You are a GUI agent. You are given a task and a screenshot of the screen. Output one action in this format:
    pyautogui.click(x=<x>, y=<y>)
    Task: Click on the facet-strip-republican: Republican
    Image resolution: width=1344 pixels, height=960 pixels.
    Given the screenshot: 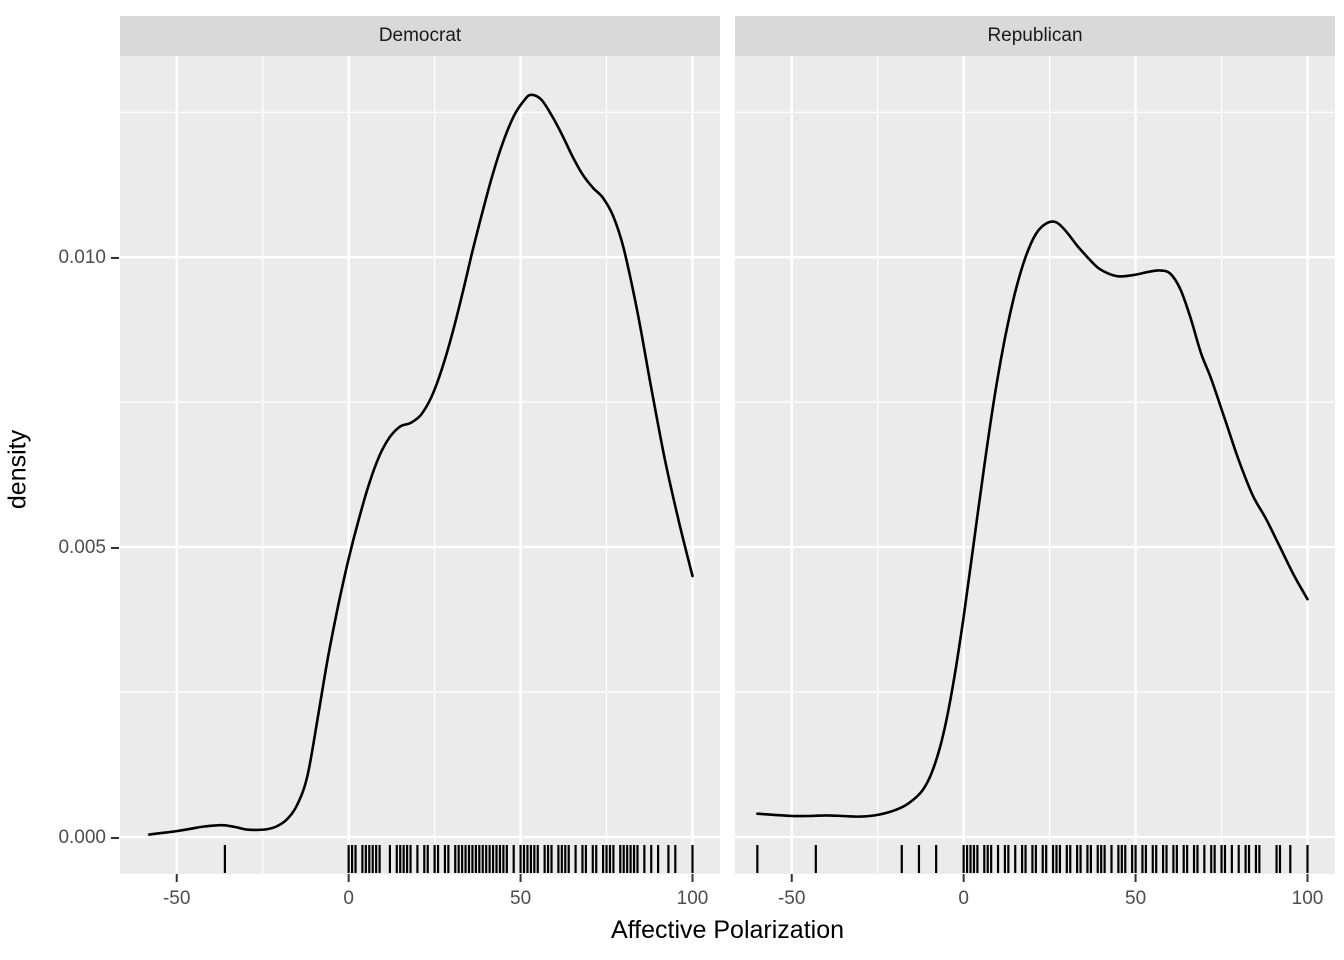 What is the action you would take?
    pyautogui.click(x=1035, y=36)
    